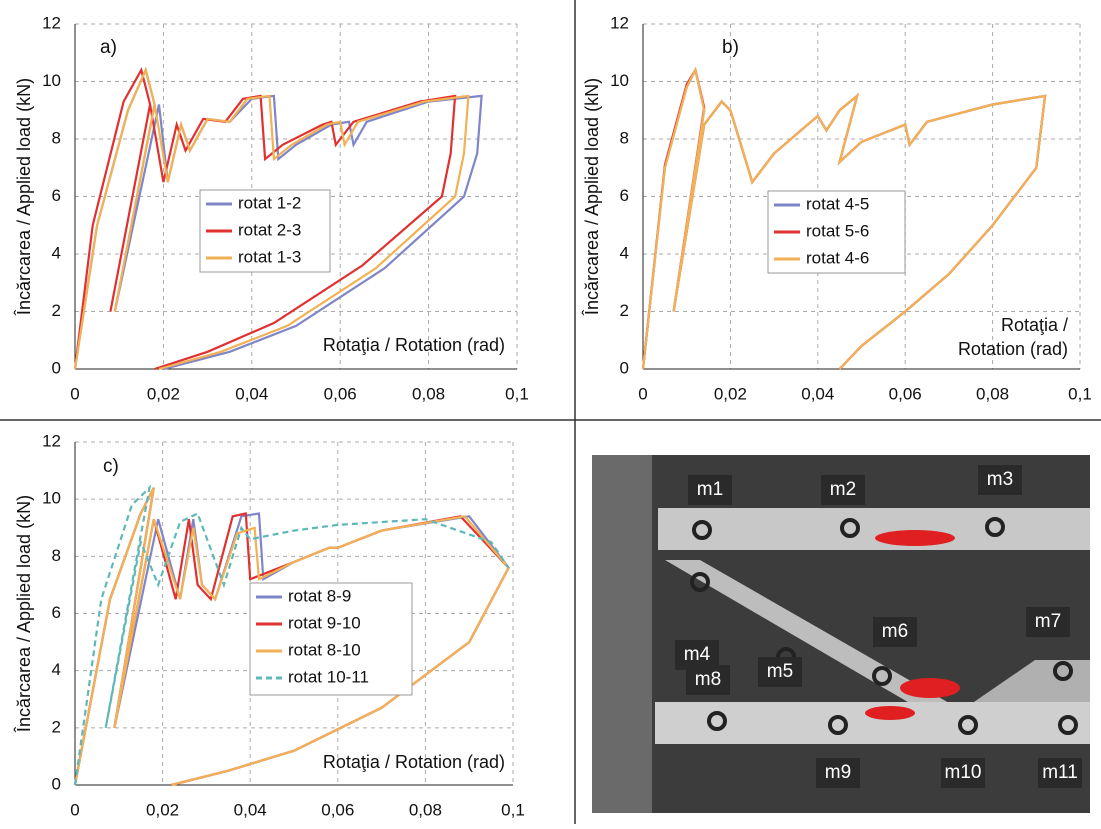  What do you see at coordinates (697, 654) in the screenshot?
I see `marker-label: m4` at bounding box center [697, 654].